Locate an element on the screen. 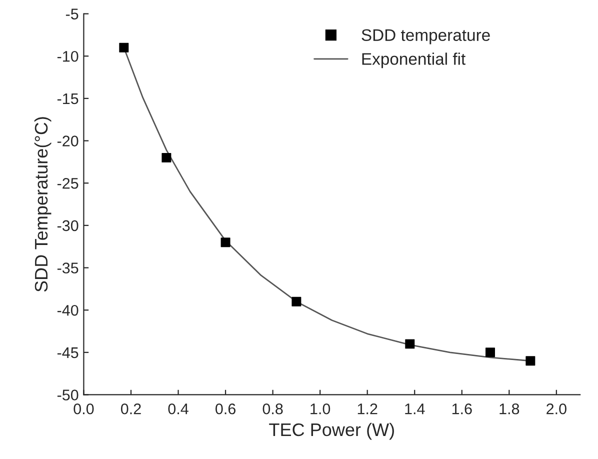  y-tick-label: -45 is located at coordinates (67, 352).